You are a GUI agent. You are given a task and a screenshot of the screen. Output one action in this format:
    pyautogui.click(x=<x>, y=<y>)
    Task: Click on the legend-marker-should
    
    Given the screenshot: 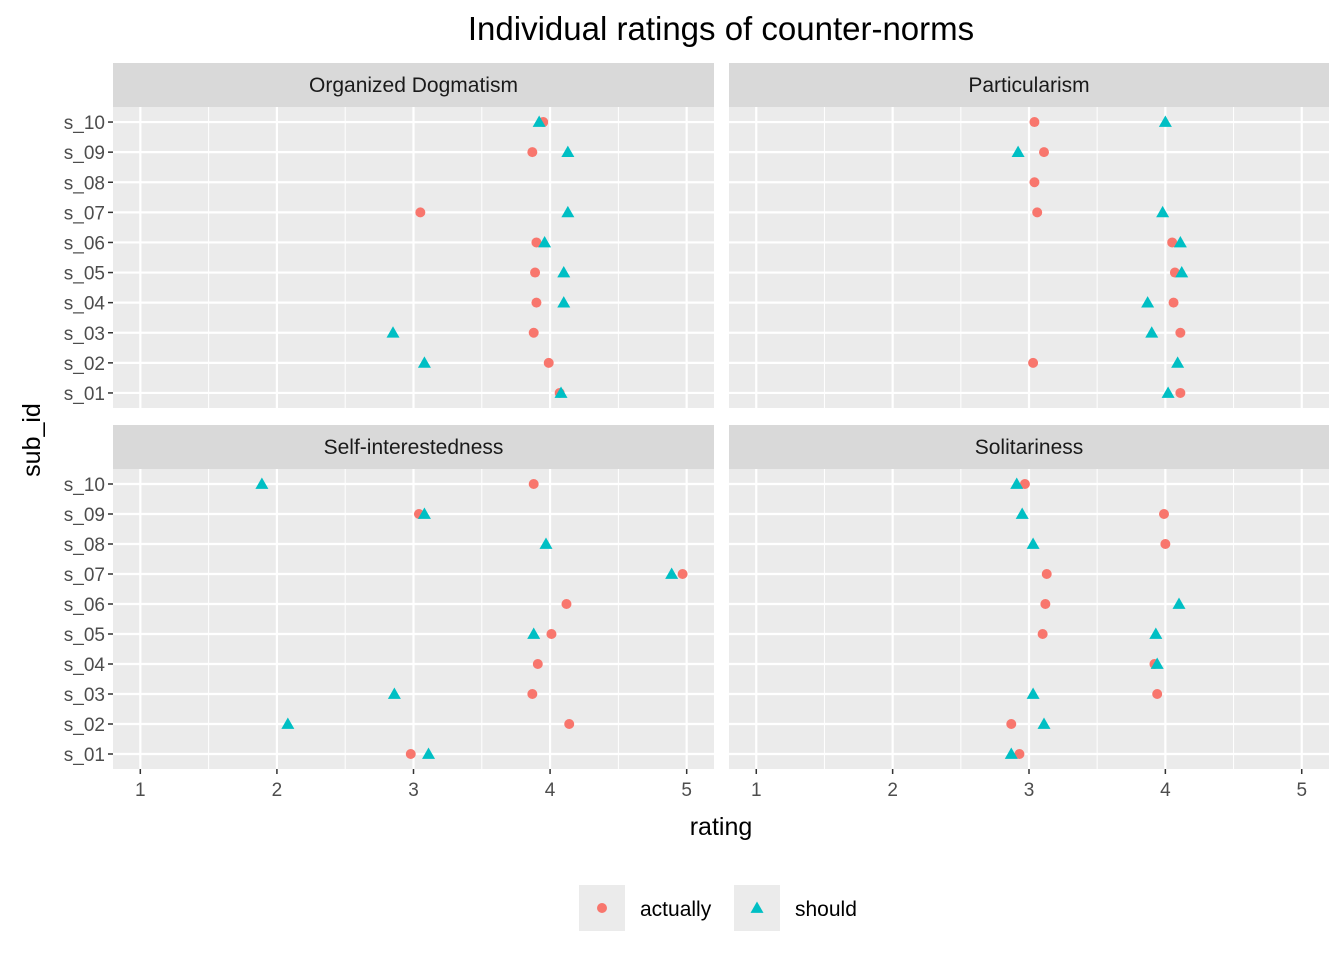 What is the action you would take?
    pyautogui.click(x=757, y=907)
    